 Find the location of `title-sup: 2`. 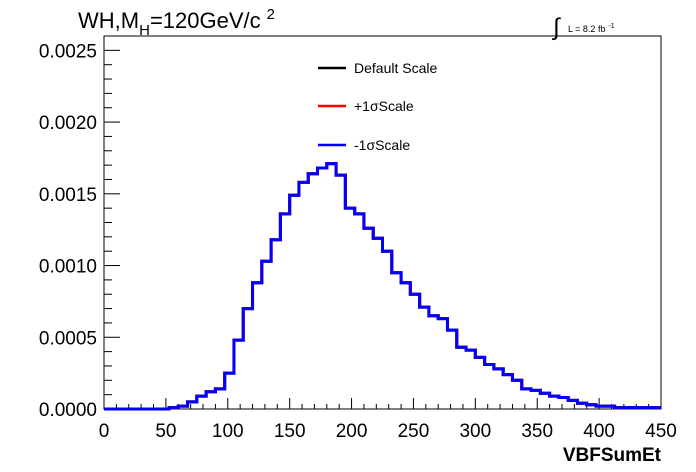

title-sup: 2 is located at coordinates (271, 14).